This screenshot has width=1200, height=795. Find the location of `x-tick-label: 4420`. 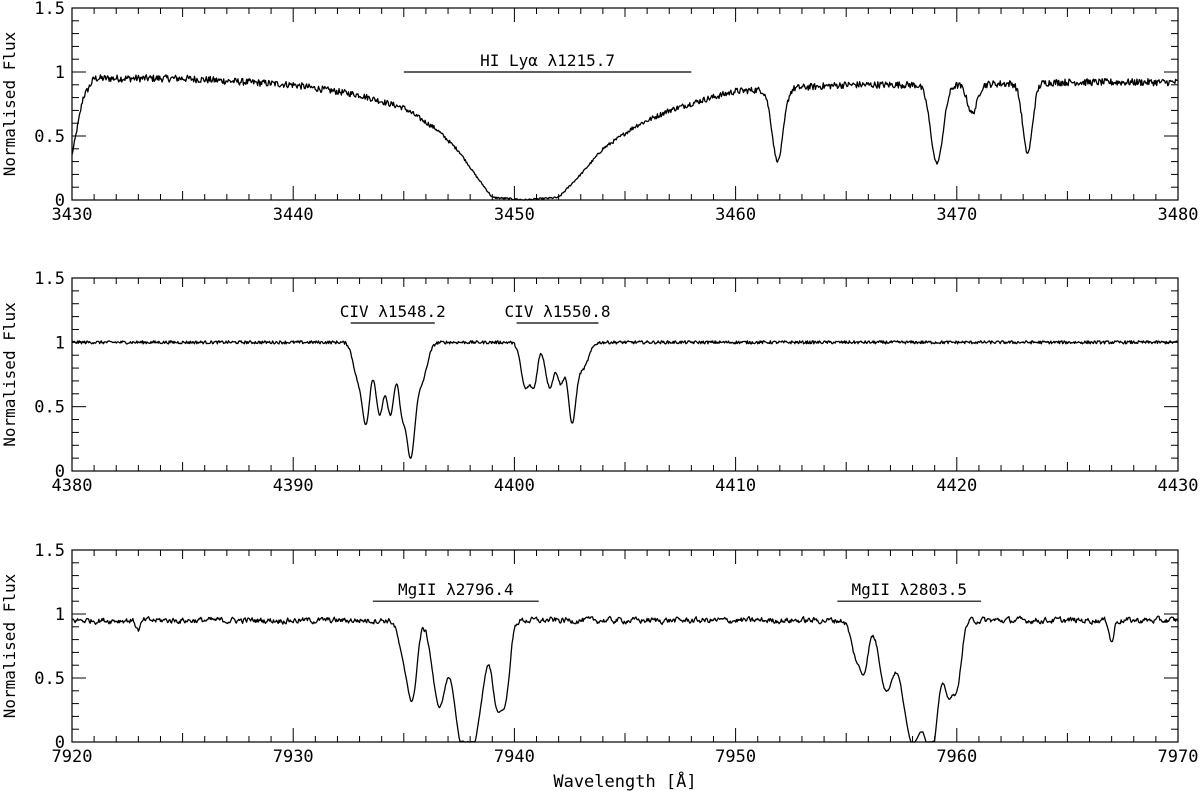

x-tick-label: 4420 is located at coordinates (956, 486).